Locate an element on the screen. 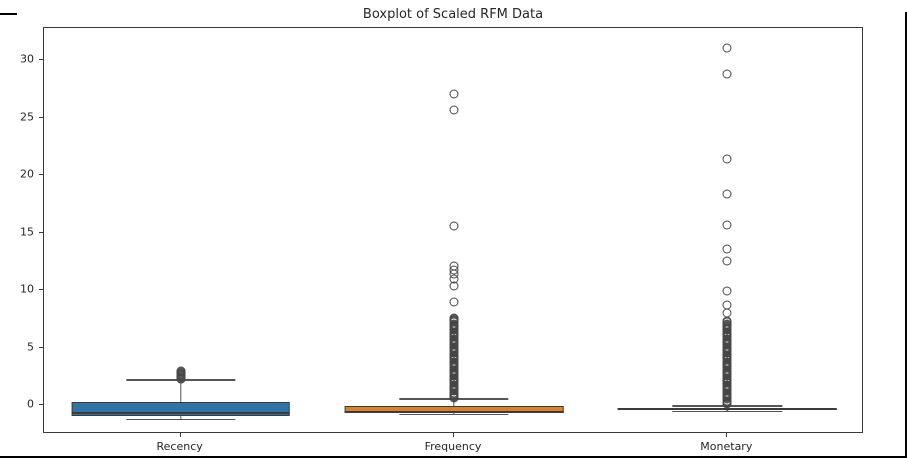  y-axis-tick-label: 5 is located at coordinates (30, 347).